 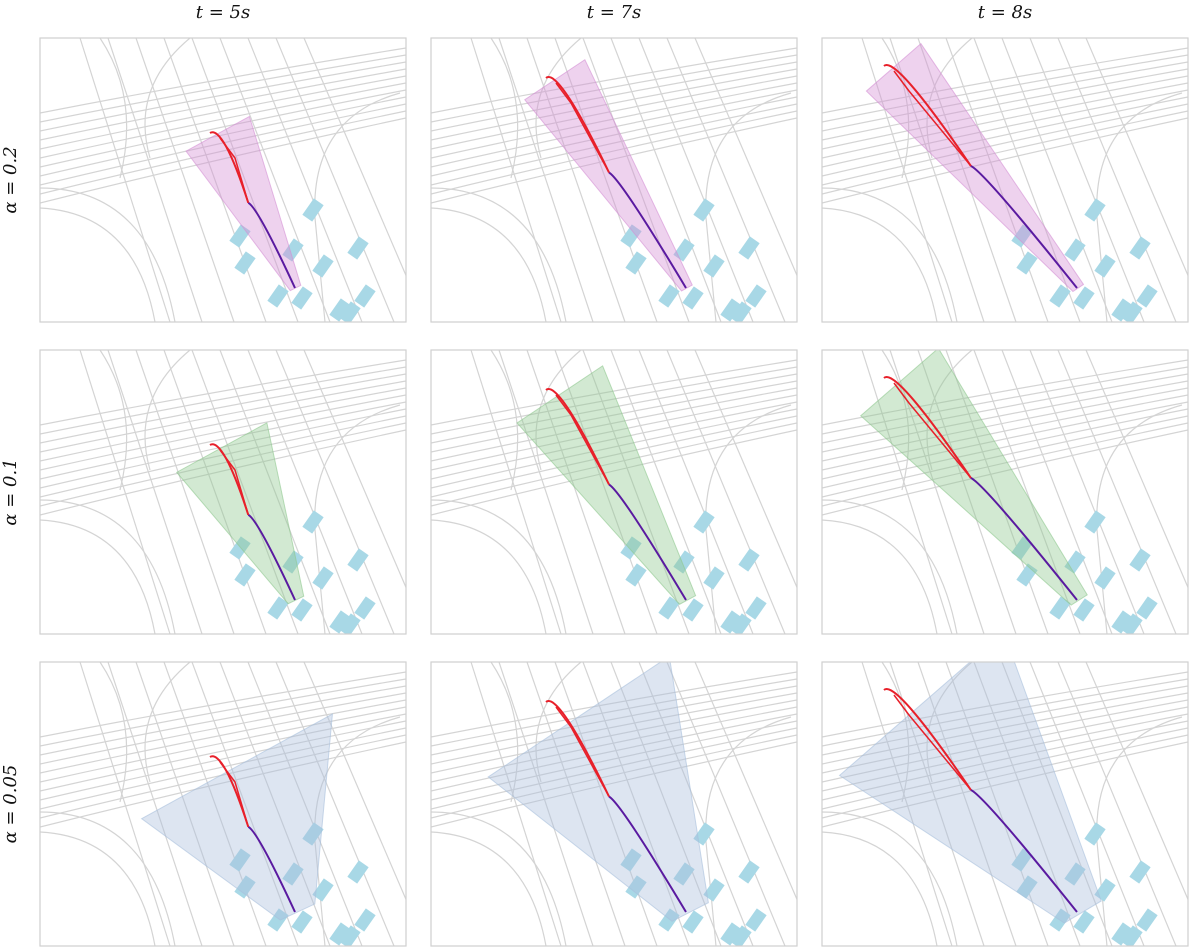 I want to click on column-title: t = 7s, so click(x=614, y=12).